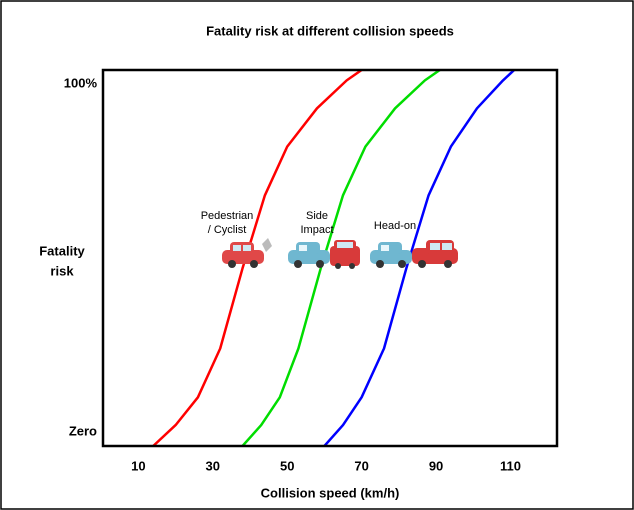 This screenshot has width=634, height=510. I want to click on annotation: Impact, so click(316, 230).